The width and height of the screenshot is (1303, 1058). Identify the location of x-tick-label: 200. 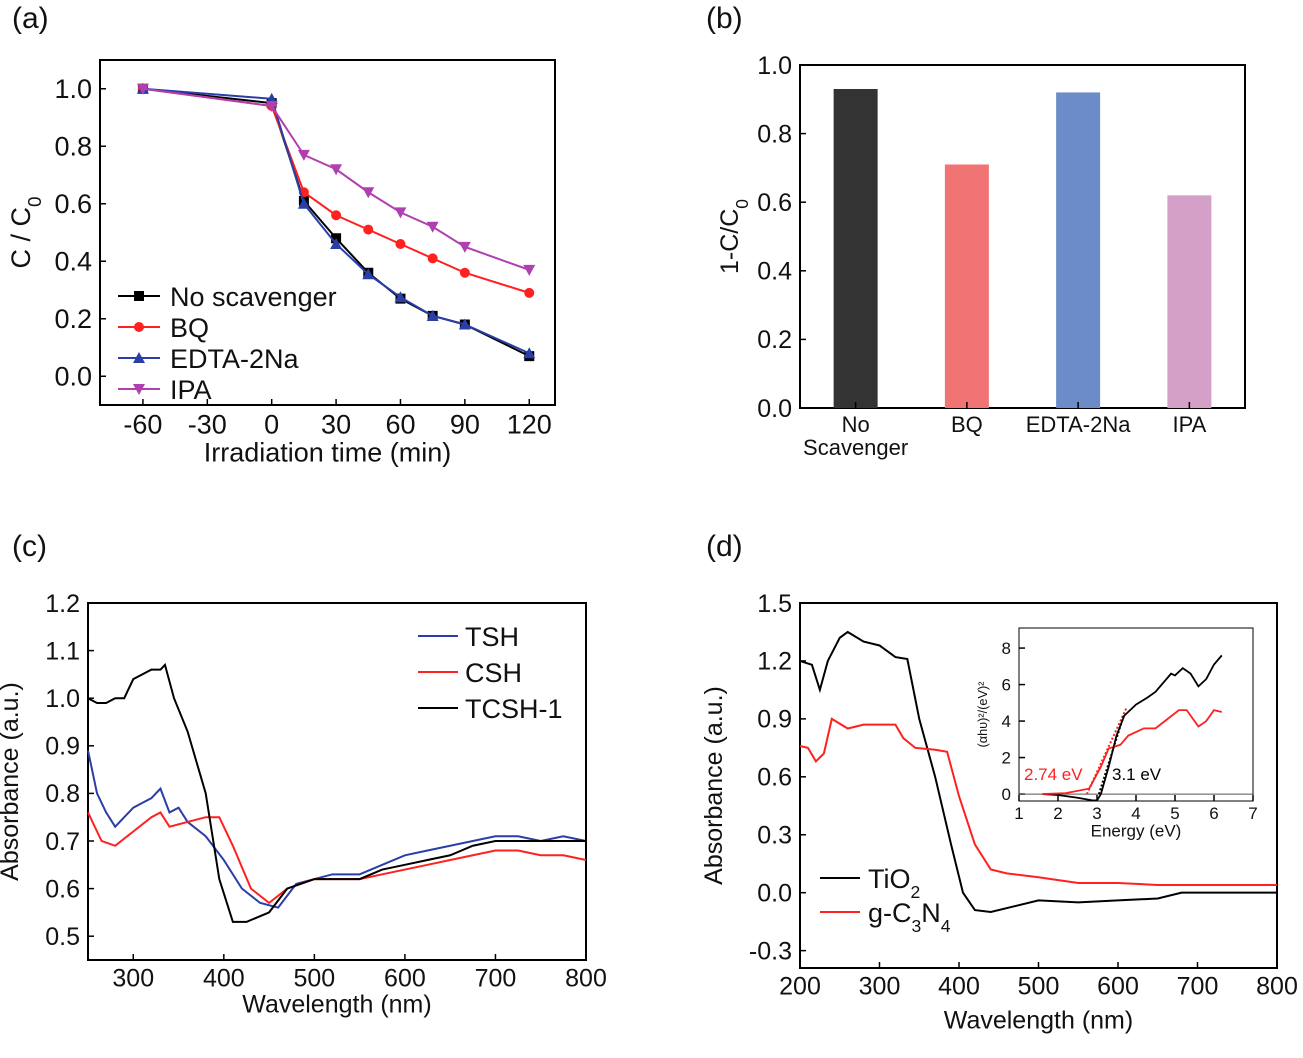
(800, 986).